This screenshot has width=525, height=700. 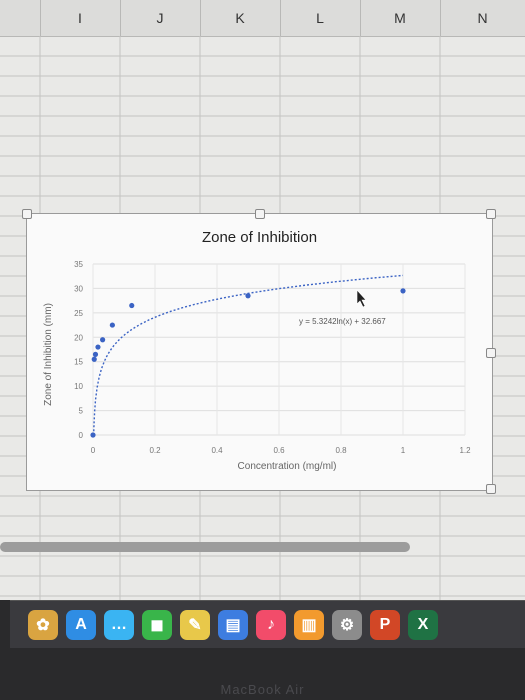 I want to click on horizontal-scrollbar, so click(x=205, y=547).